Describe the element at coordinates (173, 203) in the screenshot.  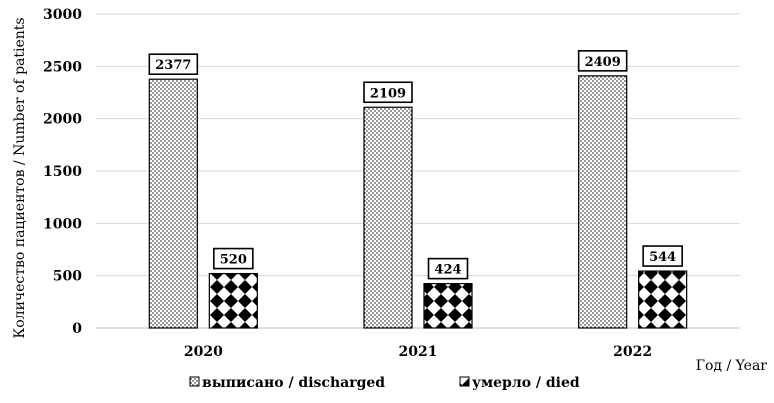
I see `bar-discharged-2020` at that location.